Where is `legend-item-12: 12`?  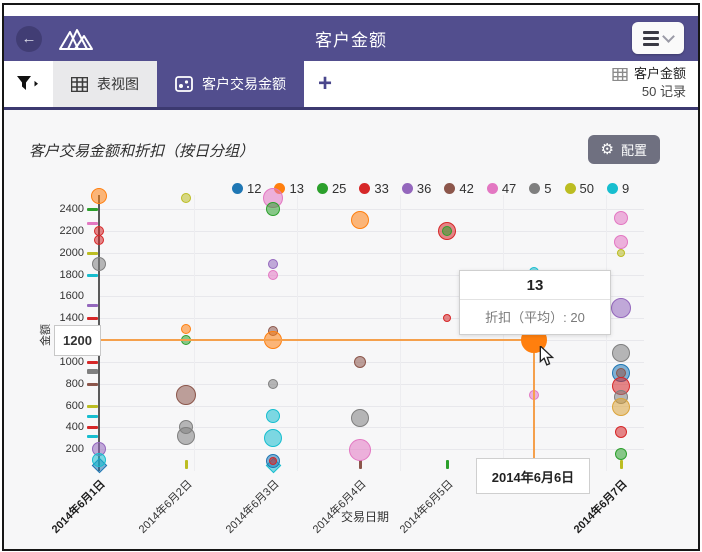 legend-item-12: 12 is located at coordinates (246, 188).